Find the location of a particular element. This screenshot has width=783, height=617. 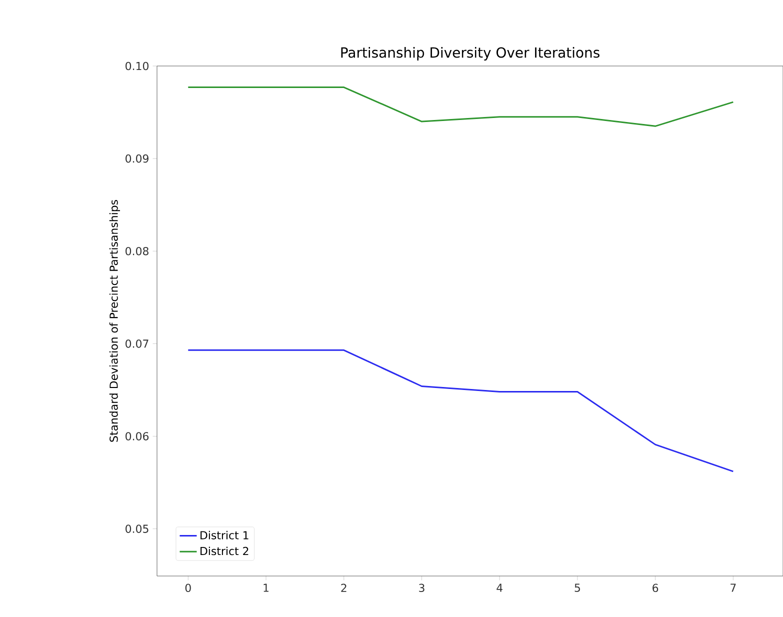

x-tick-label: 4 is located at coordinates (499, 588).